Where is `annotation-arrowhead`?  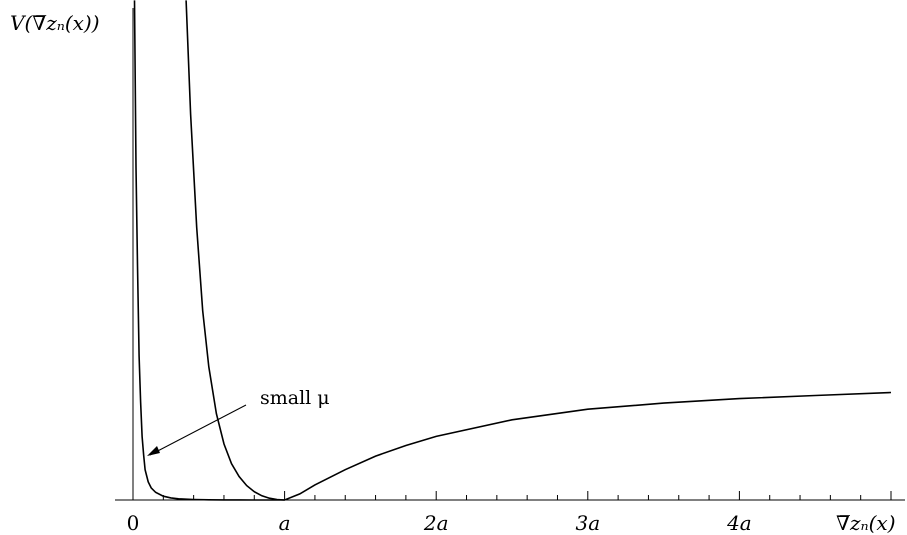 annotation-arrowhead is located at coordinates (153, 451).